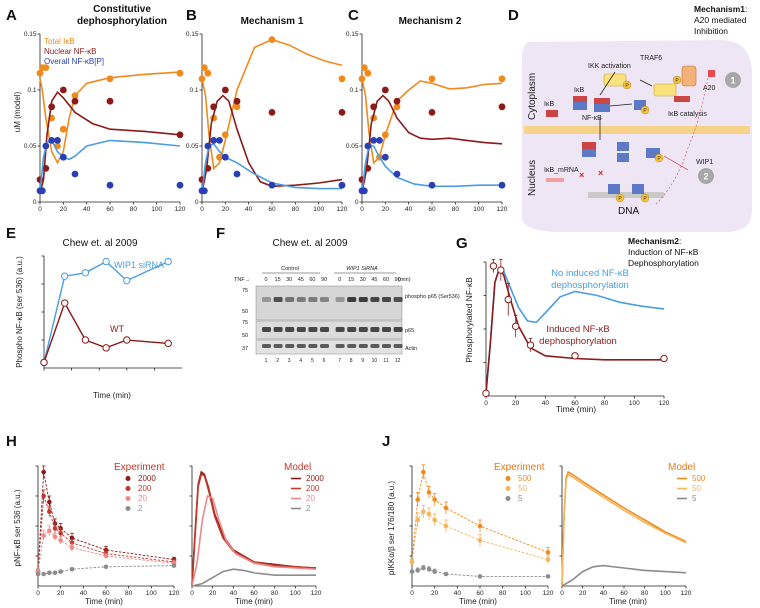  Describe the element at coordinates (686, 593) in the screenshot. I see `j-model-x-tick-label: 120` at that location.